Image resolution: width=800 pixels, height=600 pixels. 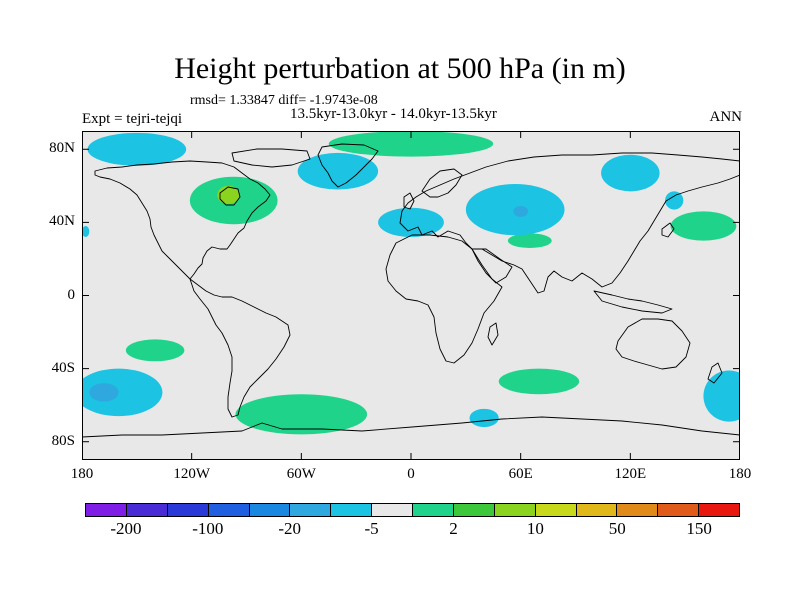 I want to click on colorbar-label-6: 50, so click(x=617, y=528).